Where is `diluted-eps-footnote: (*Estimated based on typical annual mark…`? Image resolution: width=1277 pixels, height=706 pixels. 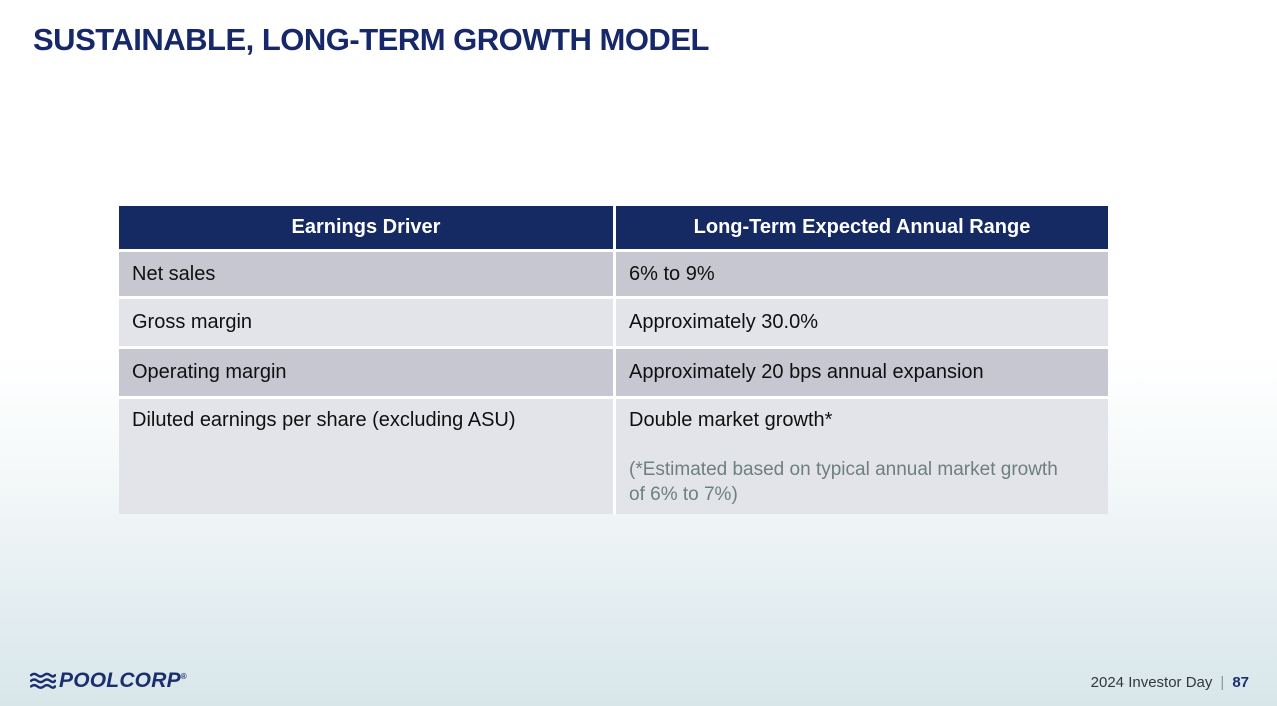 diluted-eps-footnote: (*Estimated based on typical annual mark… is located at coordinates (843, 482).